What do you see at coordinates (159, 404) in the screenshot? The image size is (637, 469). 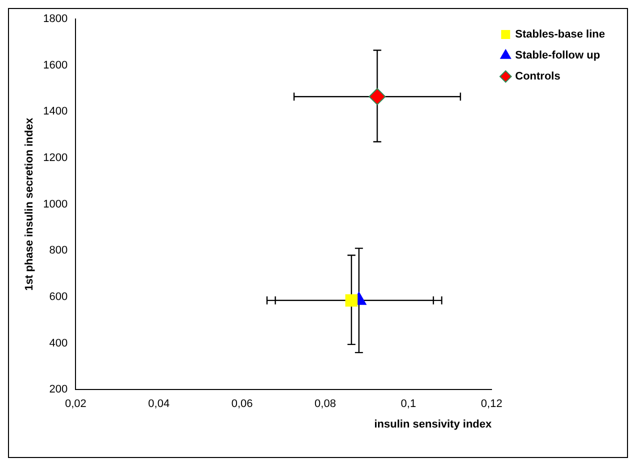 I see `x-tick-label: 0,04` at bounding box center [159, 404].